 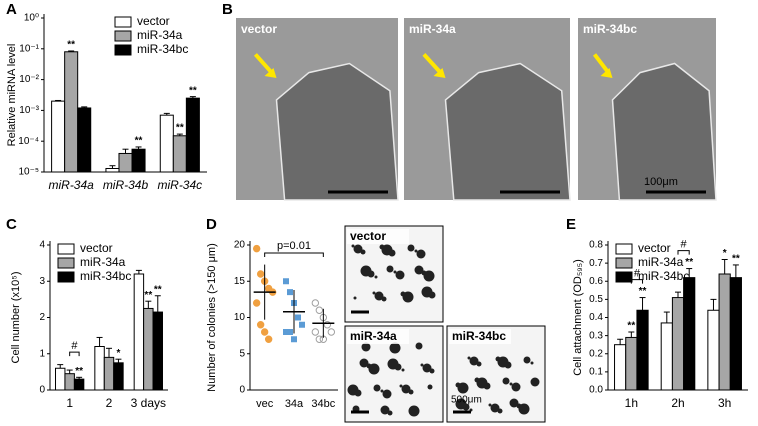 What do you see at coordinates (677, 403) in the screenshot?
I see `x-tick-label: 2h` at bounding box center [677, 403].